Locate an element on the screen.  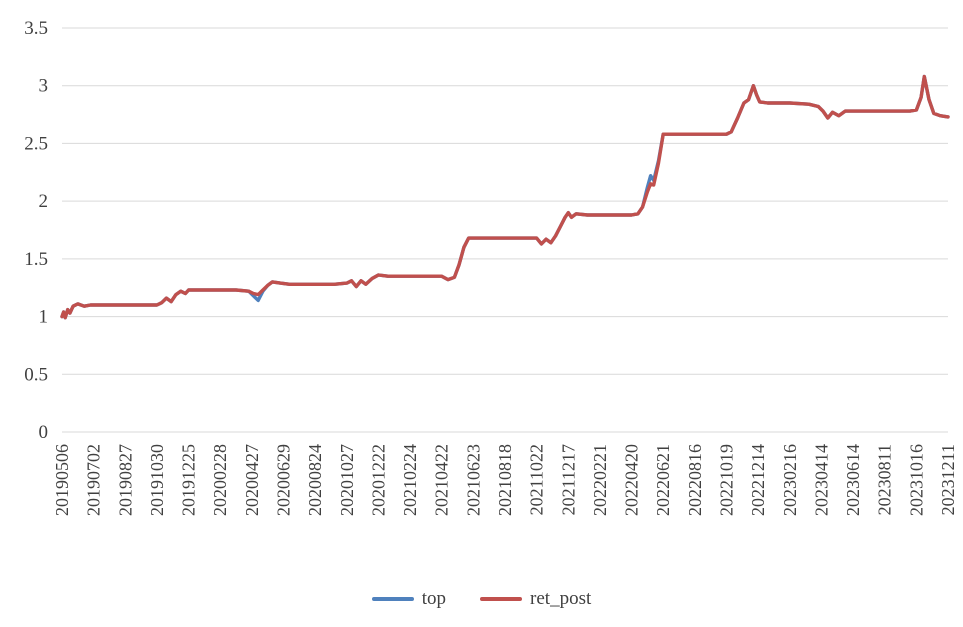
x-tick-label: 20190702 is located at coordinates (94, 480).